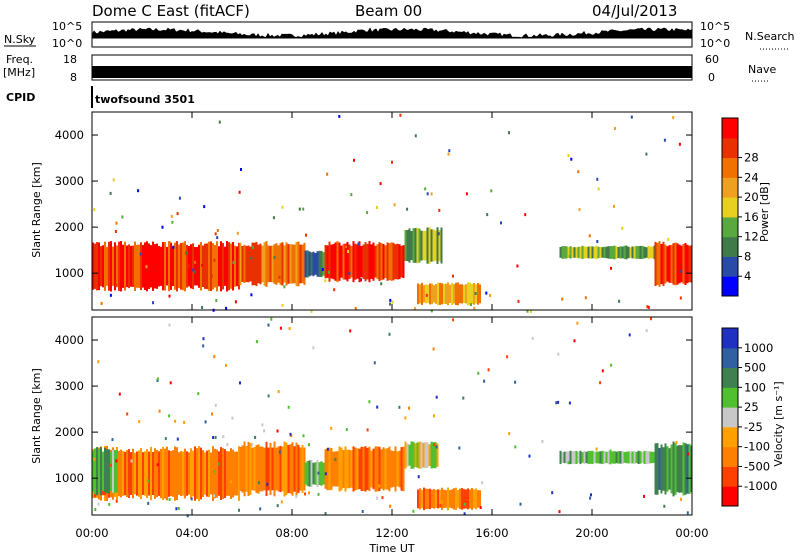 This screenshot has height=554, width=800. I want to click on velocity-colorbar: -1000 -500 -100 -25 25 100 500 1000, so click(749, 417).